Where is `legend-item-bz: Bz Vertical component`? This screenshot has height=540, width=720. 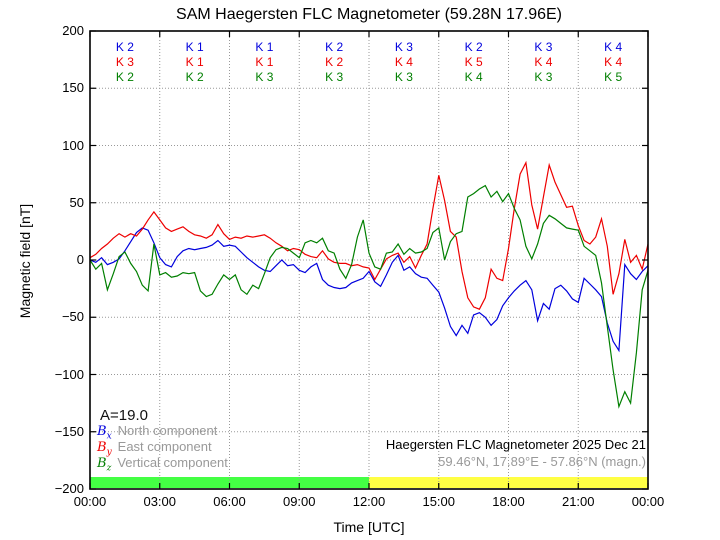 legend-item-bz: Bz Vertical component is located at coordinates (162, 464).